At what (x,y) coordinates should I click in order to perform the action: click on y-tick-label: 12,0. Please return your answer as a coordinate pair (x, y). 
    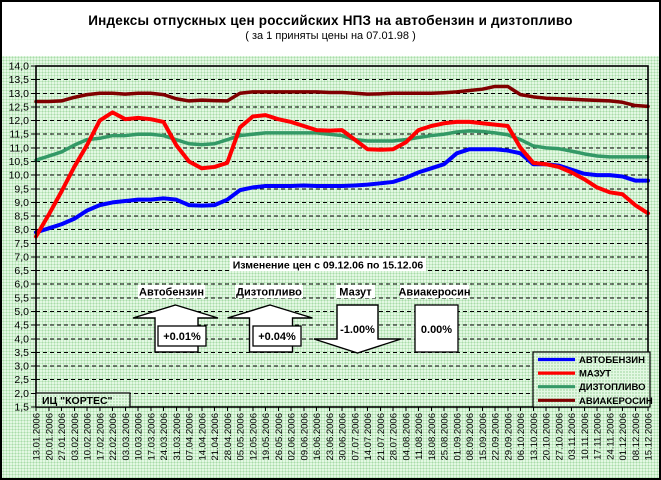
    Looking at the image, I should click on (19, 121).